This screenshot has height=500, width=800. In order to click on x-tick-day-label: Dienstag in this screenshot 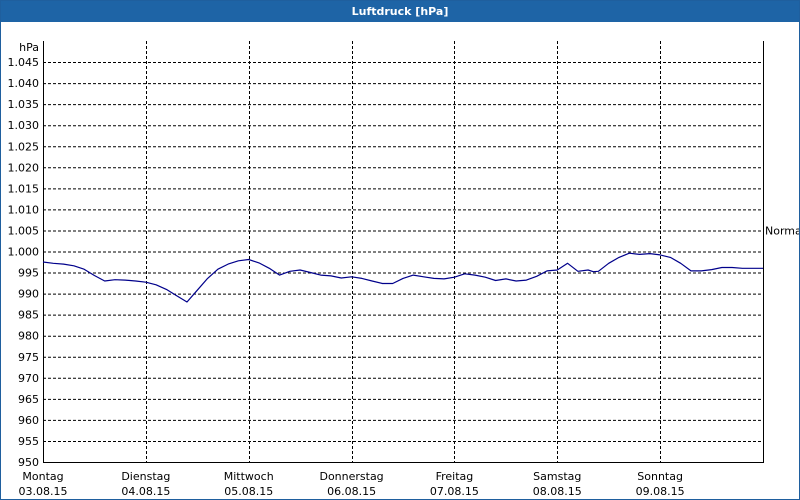, I will do `click(145, 476)`.